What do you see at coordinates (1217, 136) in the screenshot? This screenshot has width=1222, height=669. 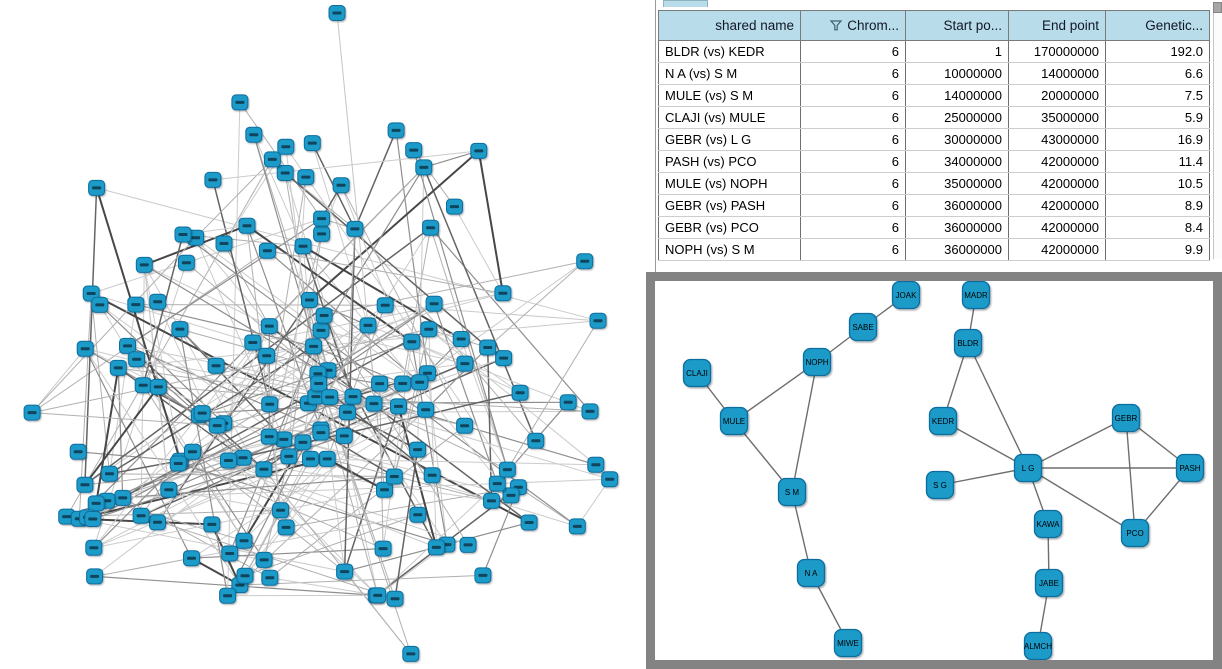 I see `table-scrollbar-track` at bounding box center [1217, 136].